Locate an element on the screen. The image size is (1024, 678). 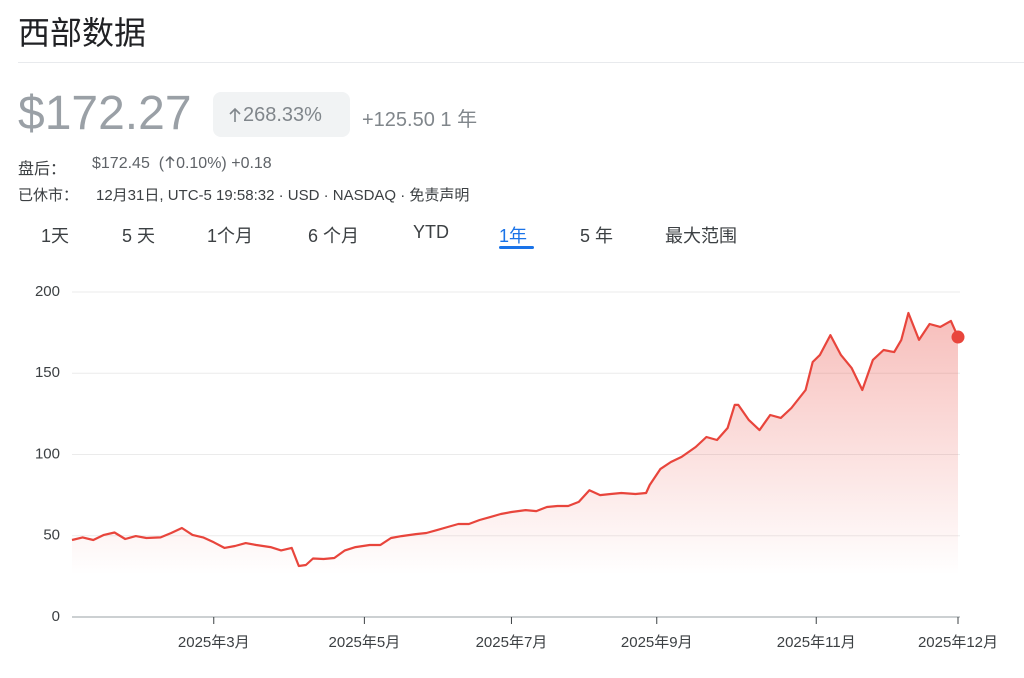
separator is located at coordinates (521, 62).